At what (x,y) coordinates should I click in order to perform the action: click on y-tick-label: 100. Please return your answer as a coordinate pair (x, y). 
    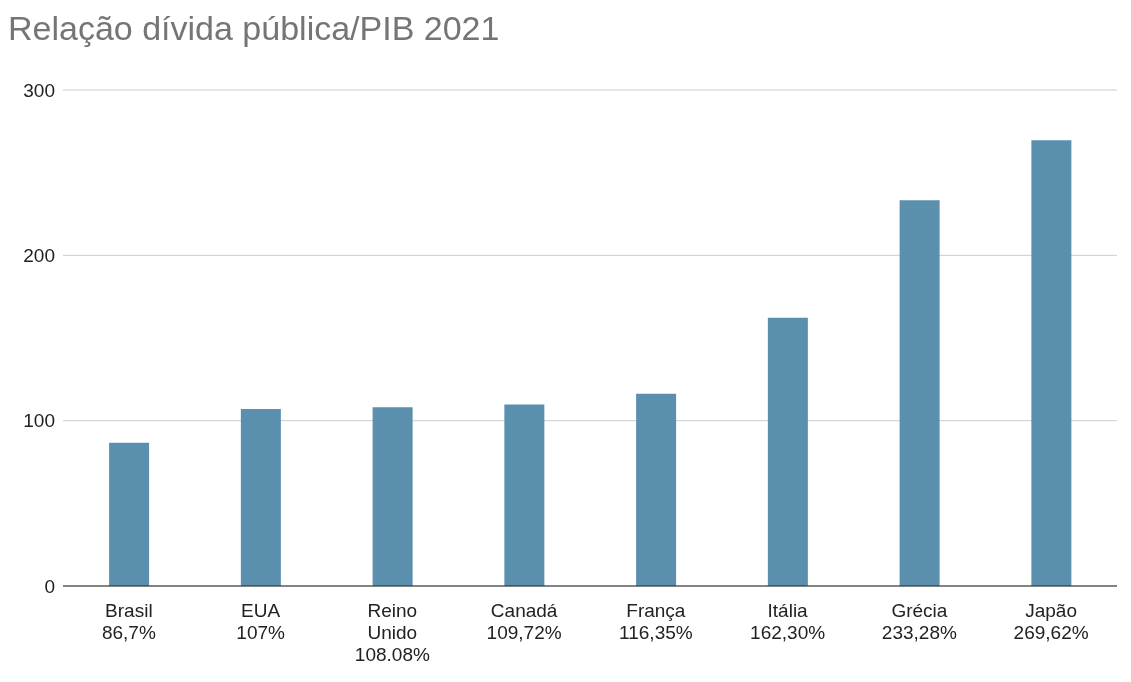
    Looking at the image, I should click on (39, 421).